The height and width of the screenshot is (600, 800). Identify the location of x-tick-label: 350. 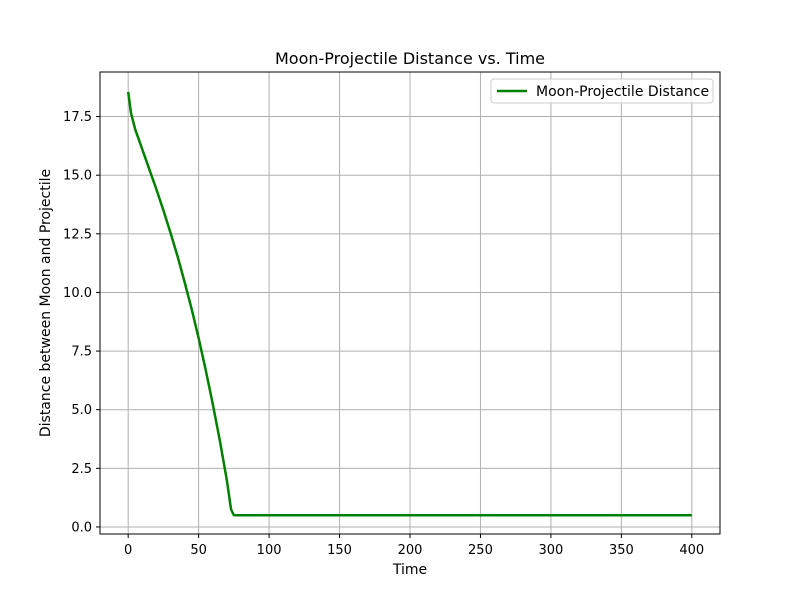
(621, 550).